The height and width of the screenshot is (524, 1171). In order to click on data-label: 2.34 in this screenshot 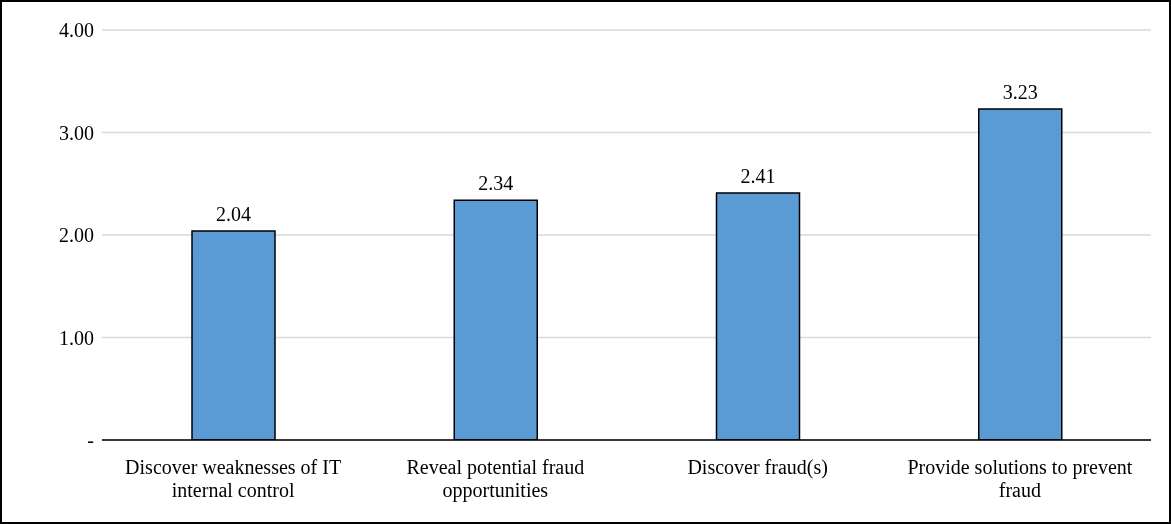, I will do `click(496, 183)`.